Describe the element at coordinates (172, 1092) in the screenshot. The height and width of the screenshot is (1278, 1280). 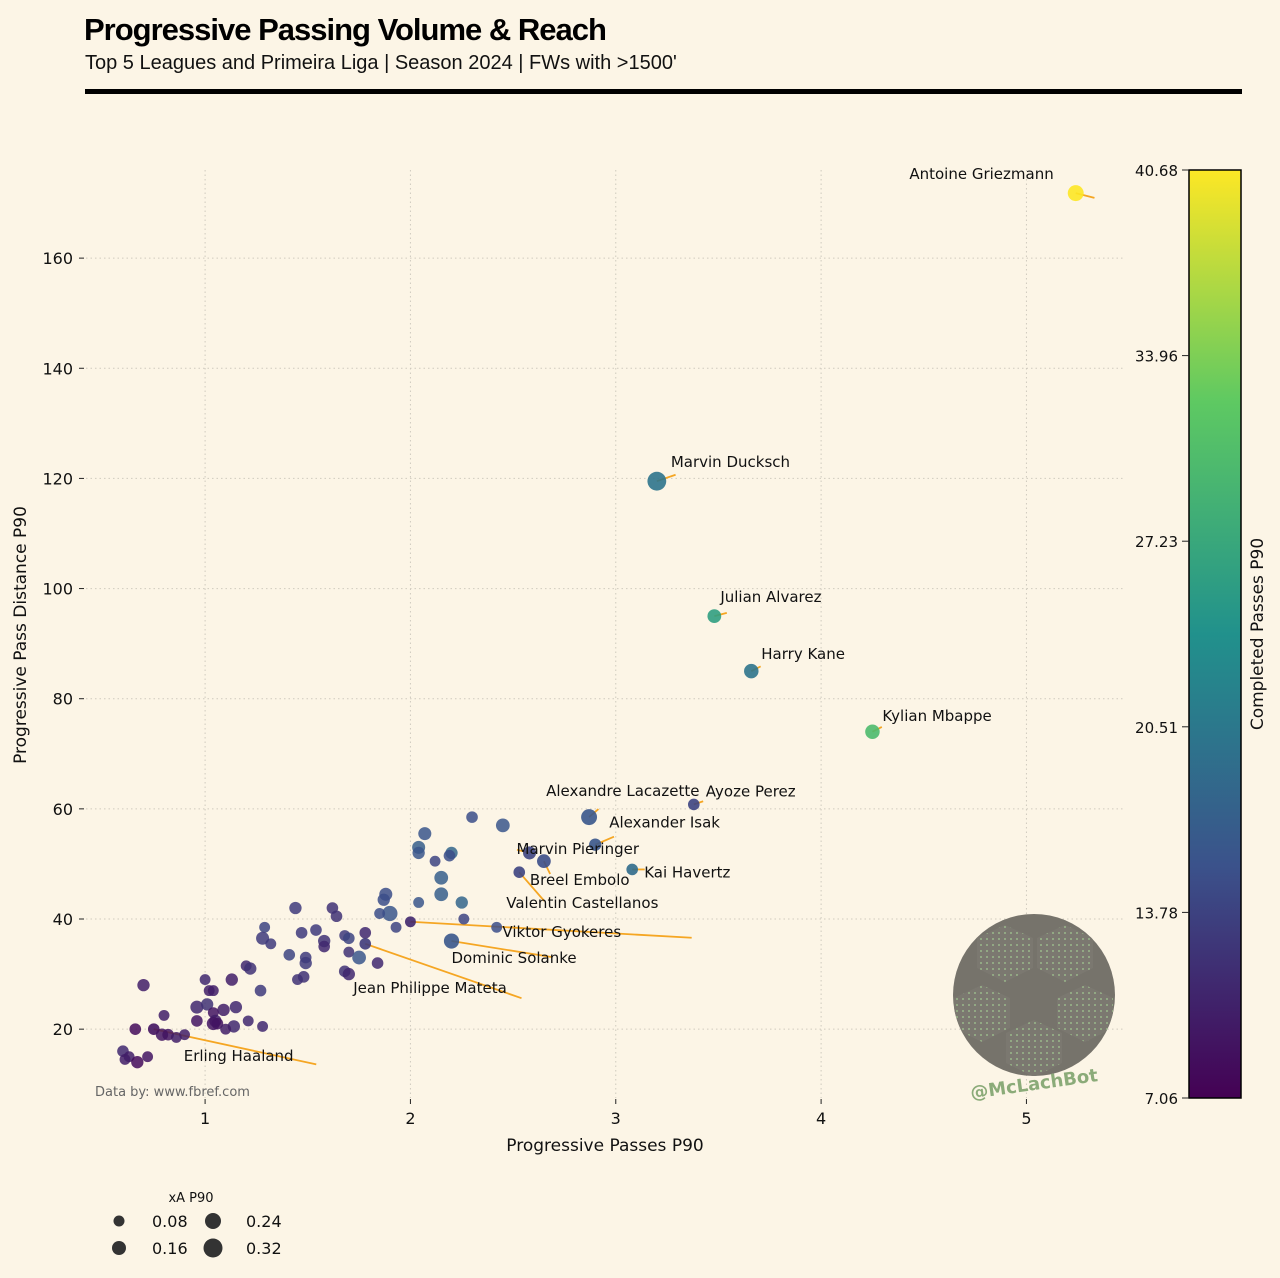
I see `source-note: Data by: www.fbref.com` at that location.